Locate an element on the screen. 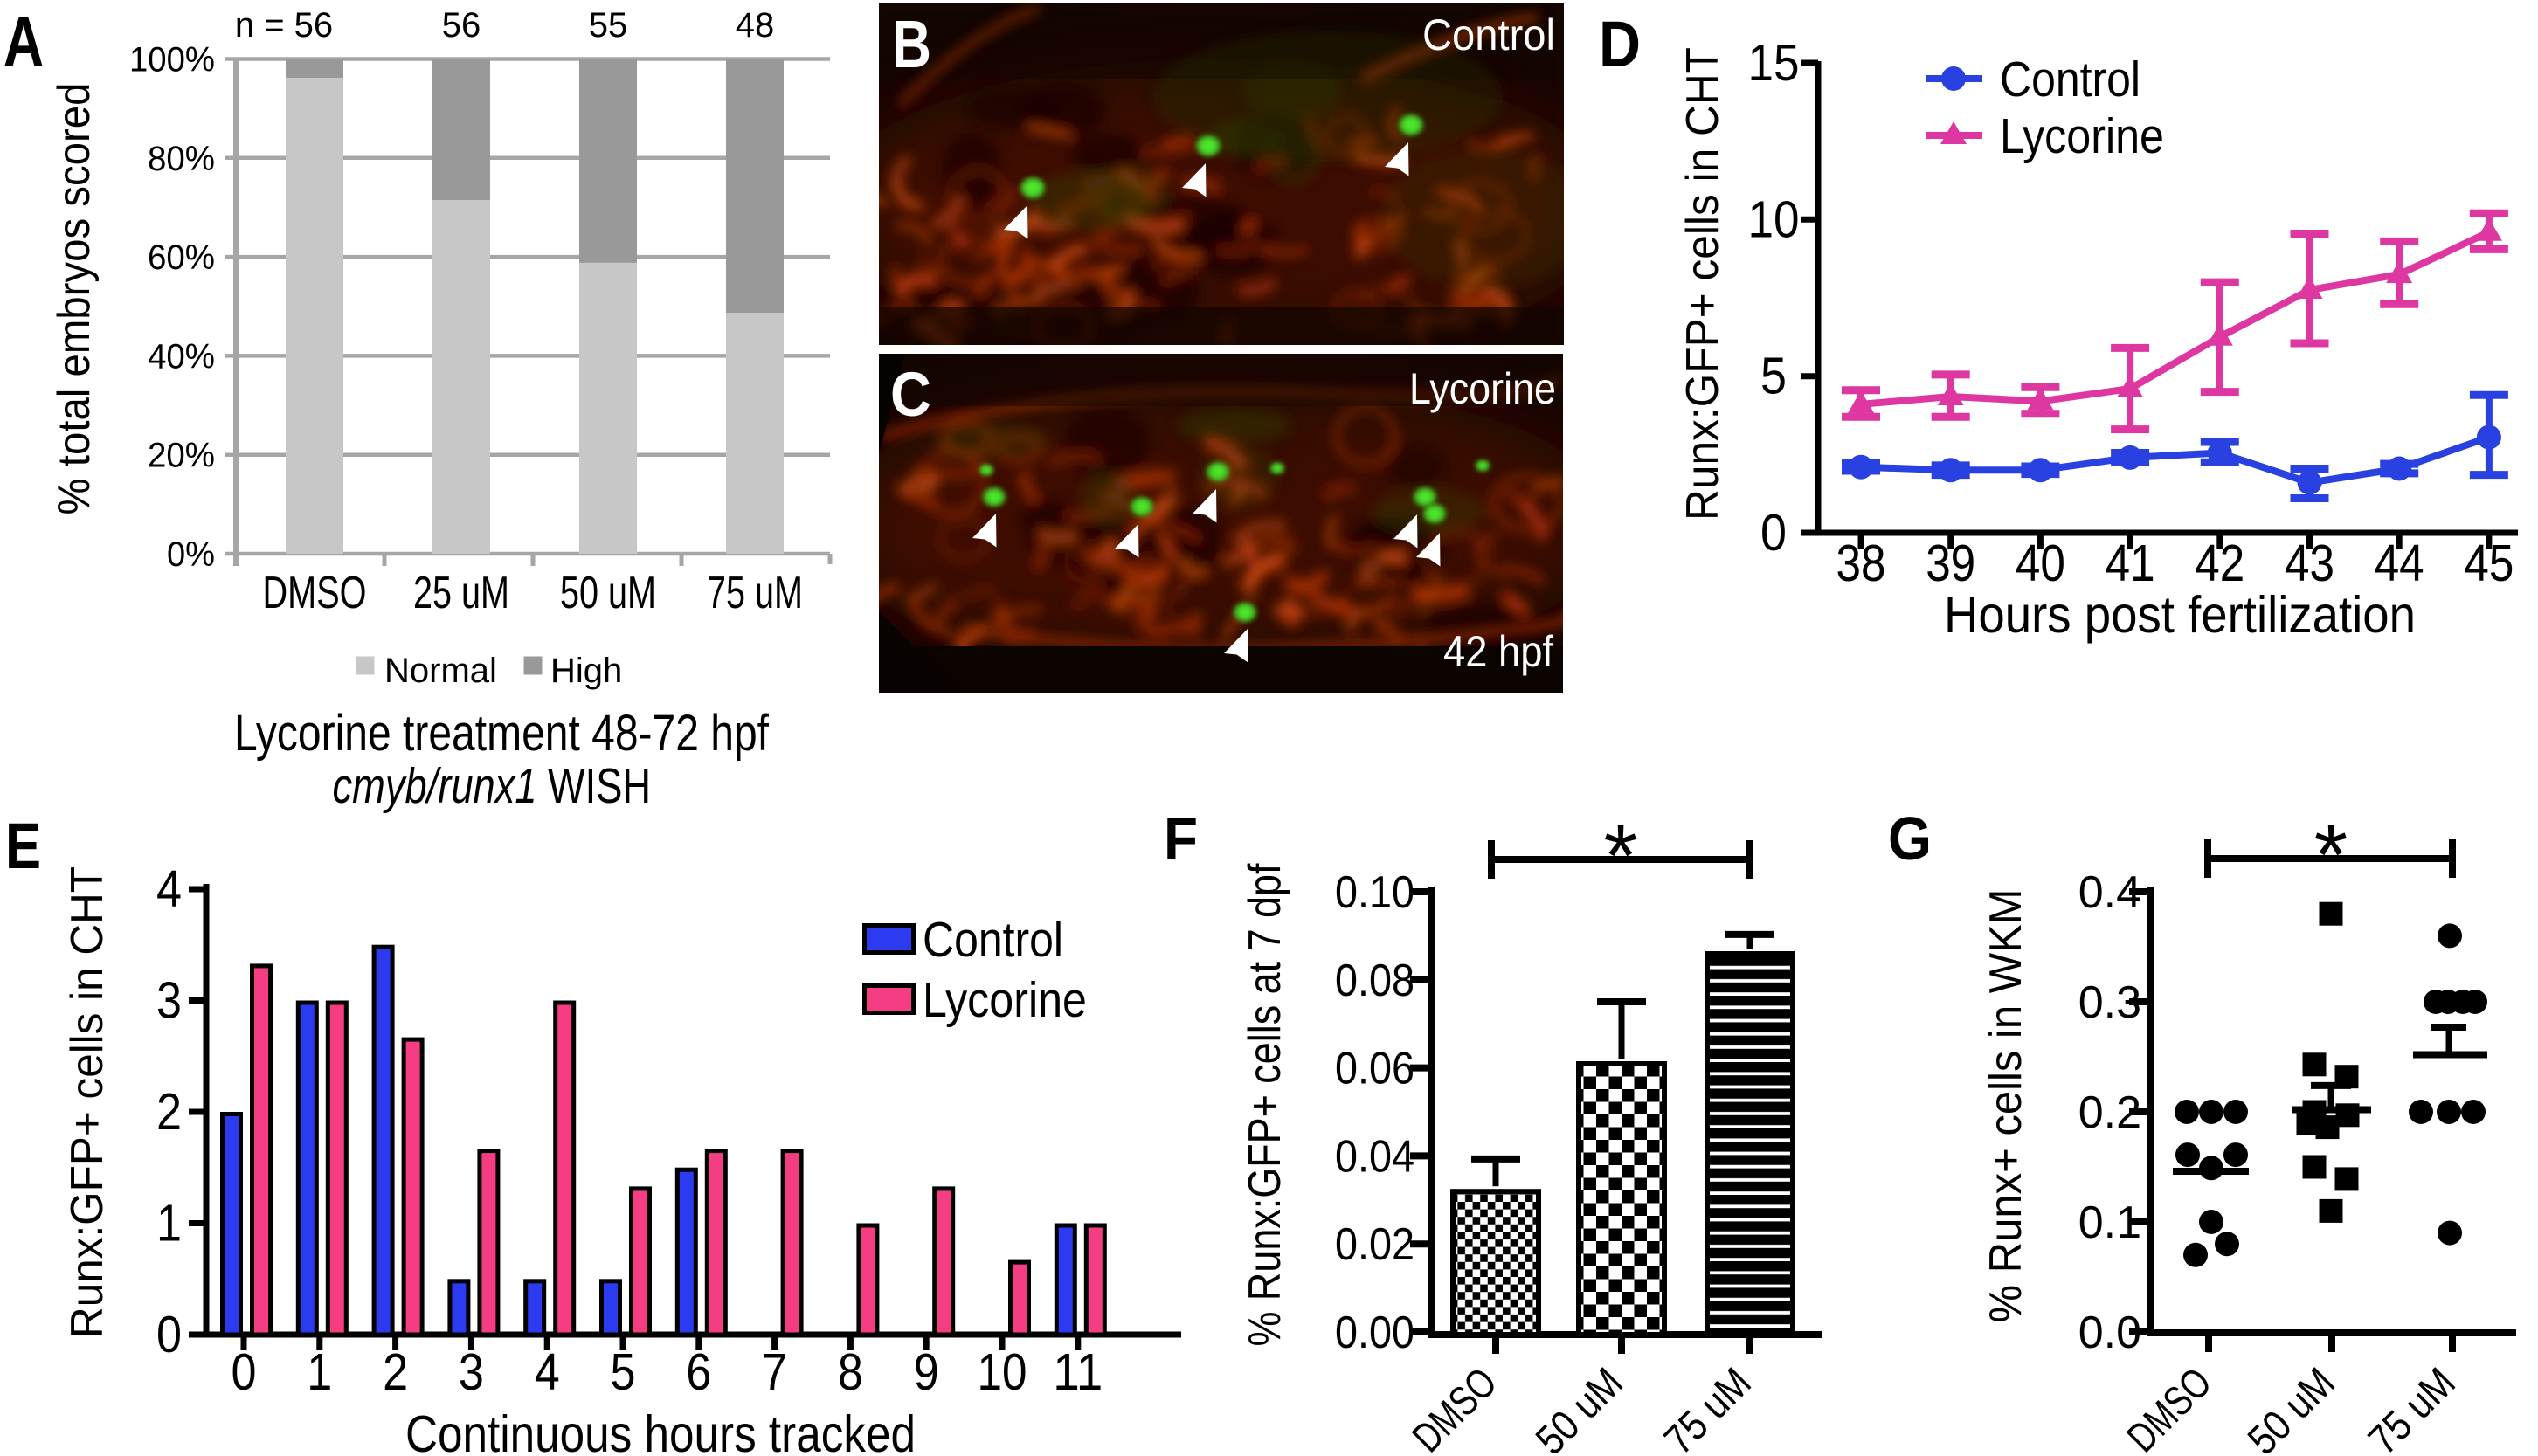  svg-text: 20% is located at coordinates (182, 456).